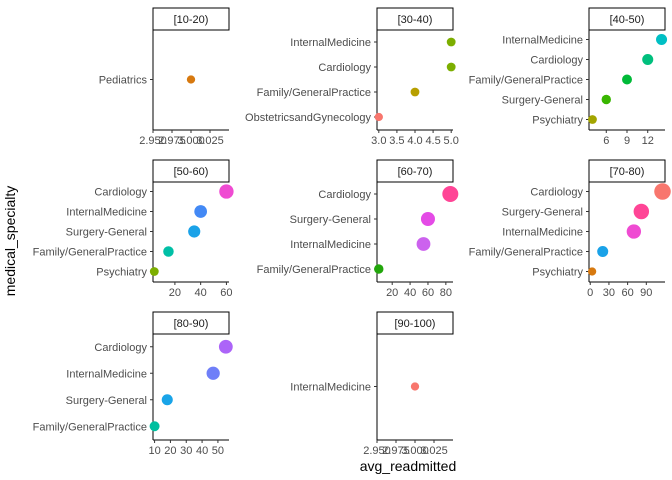  What do you see at coordinates (606, 141) in the screenshot?
I see `x-tick-label: 6` at bounding box center [606, 141].